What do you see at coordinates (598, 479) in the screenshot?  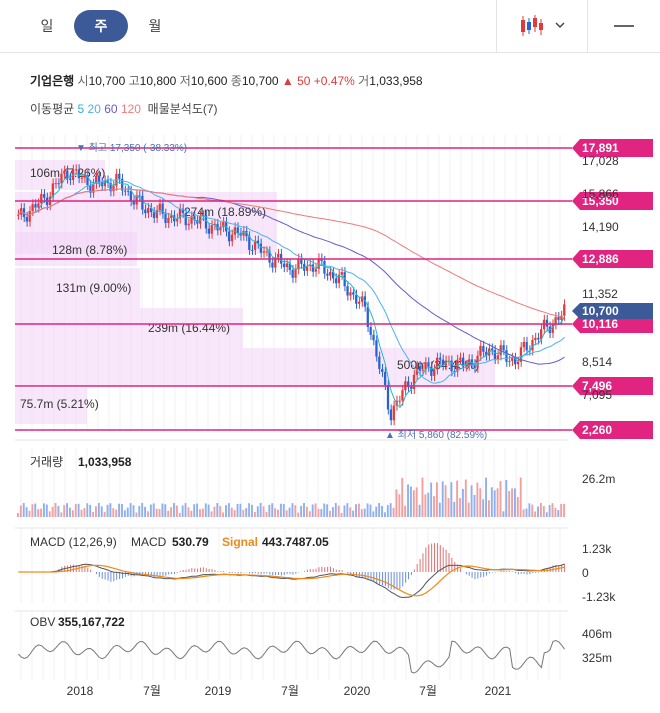 I see `volume-tick: 26.2m` at bounding box center [598, 479].